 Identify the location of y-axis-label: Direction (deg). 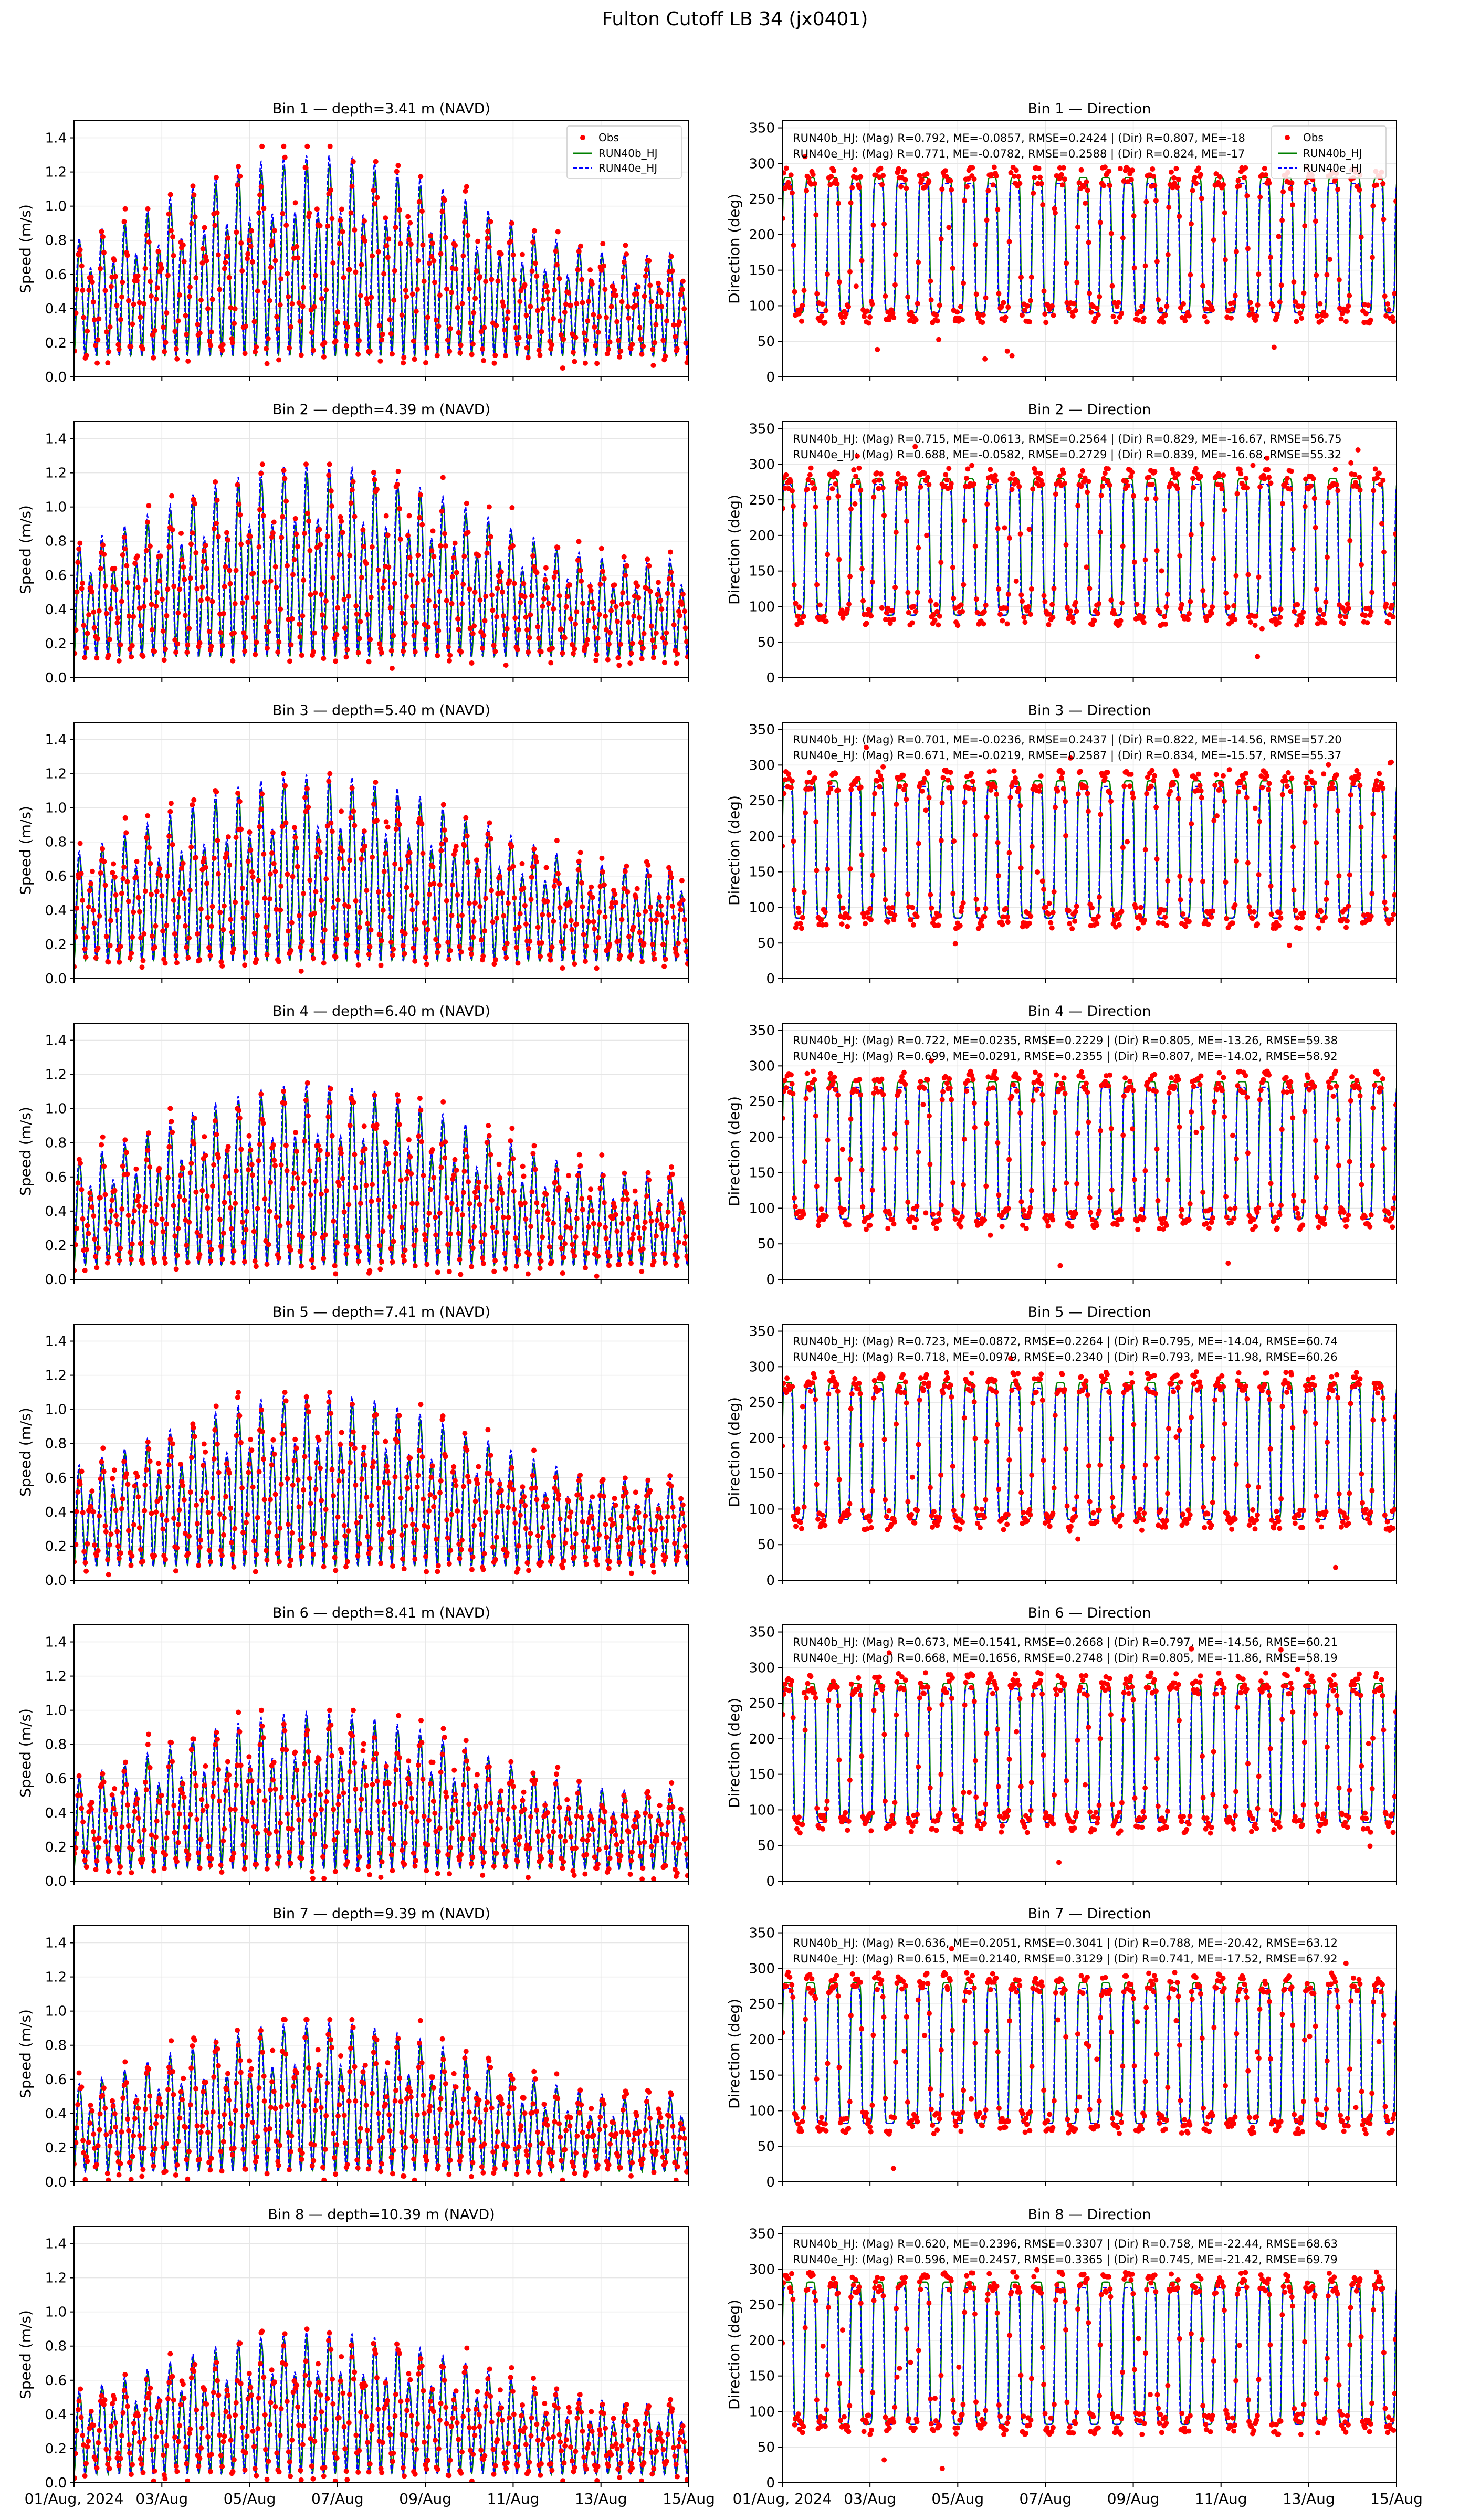
(734, 850).